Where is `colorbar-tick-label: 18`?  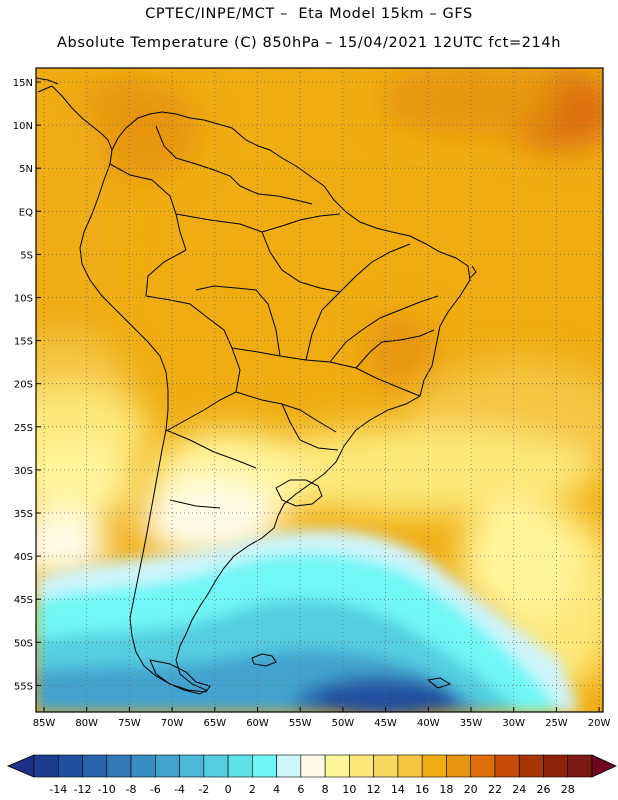 colorbar-tick-label: 18 is located at coordinates (446, 789).